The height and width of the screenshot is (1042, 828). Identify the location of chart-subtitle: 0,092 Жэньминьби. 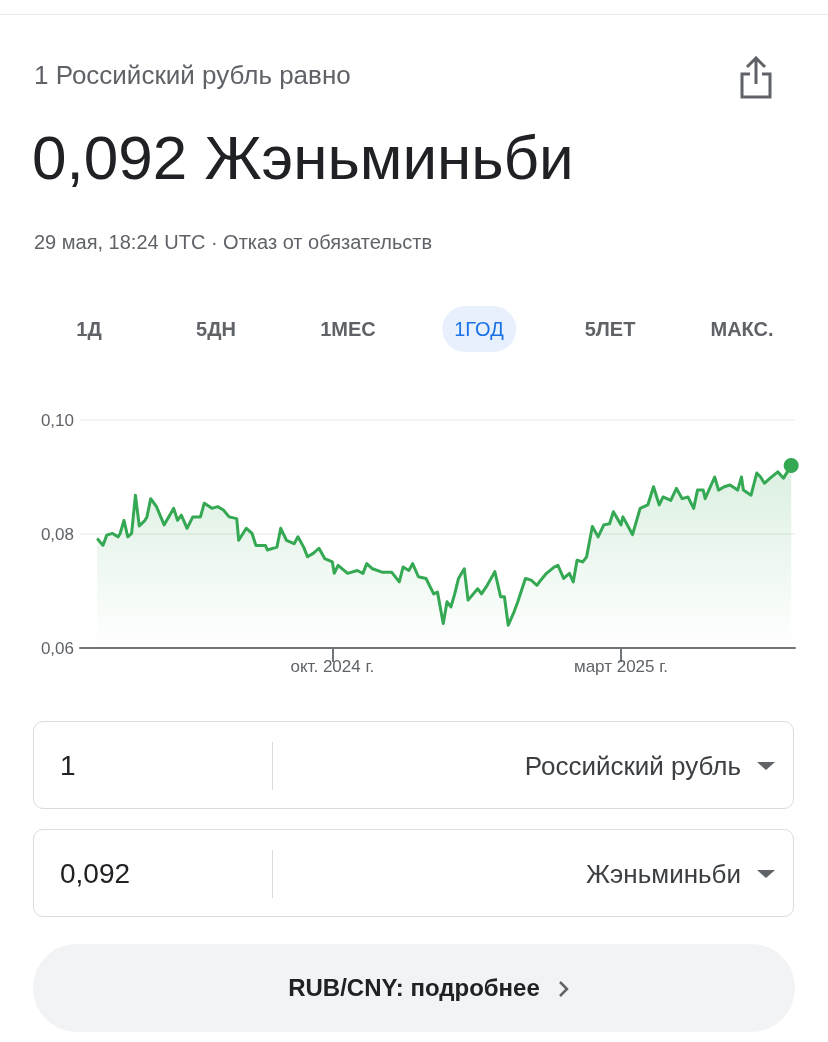
(303, 157).